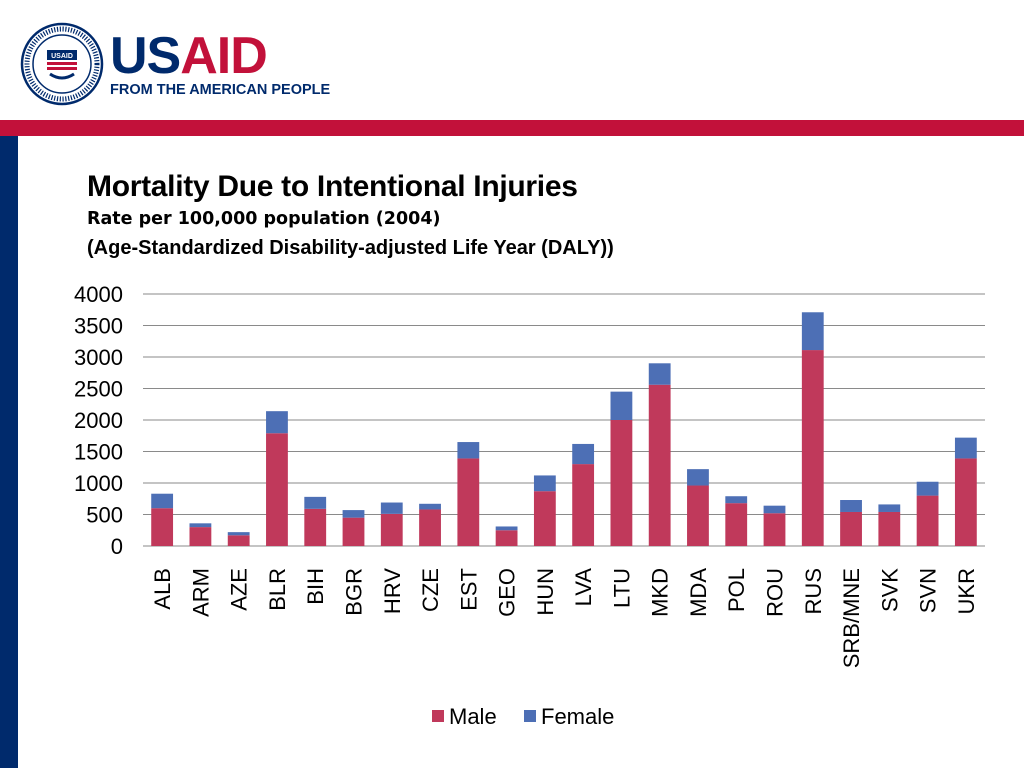 Image resolution: width=1024 pixels, height=768 pixels. Describe the element at coordinates (98, 389) in the screenshot. I see `y-tick-label: 2500` at that location.